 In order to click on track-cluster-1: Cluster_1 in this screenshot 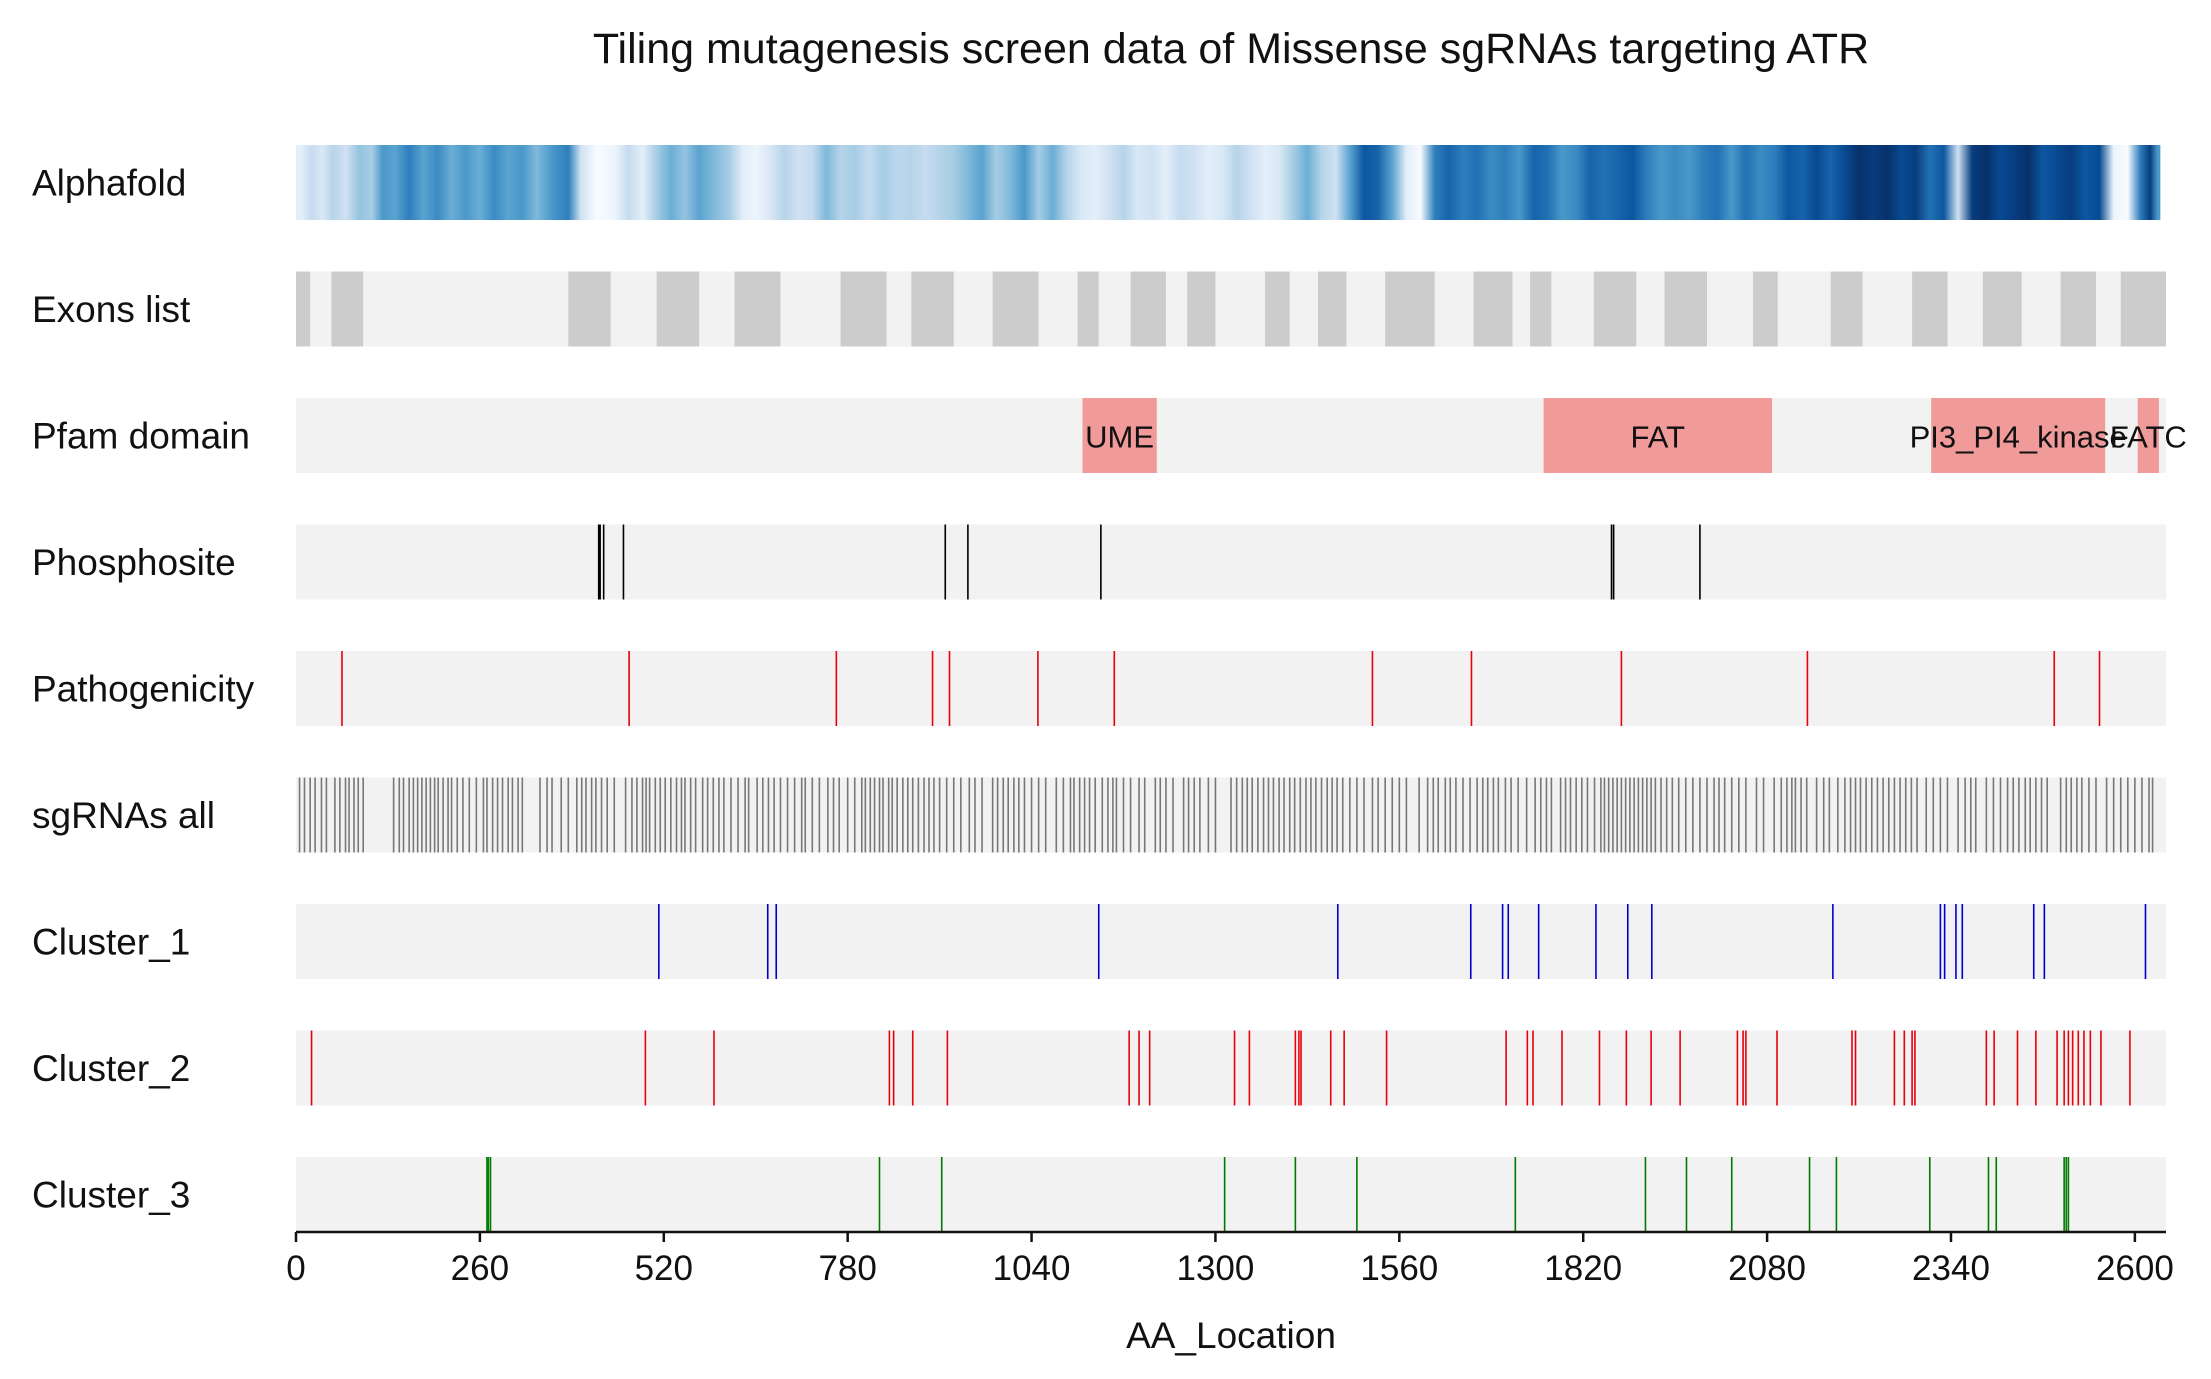, I will do `click(1099, 941)`.